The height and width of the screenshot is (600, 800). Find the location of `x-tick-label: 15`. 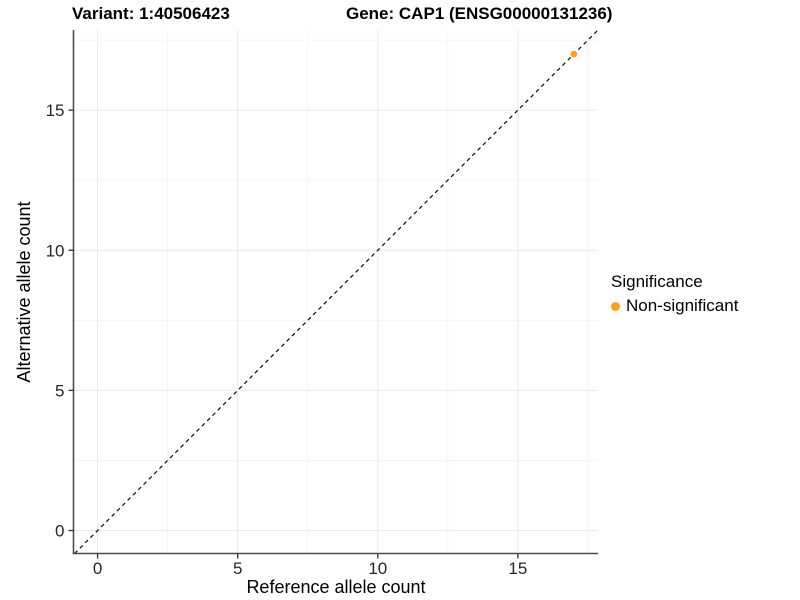

x-tick-label: 15 is located at coordinates (517, 568).